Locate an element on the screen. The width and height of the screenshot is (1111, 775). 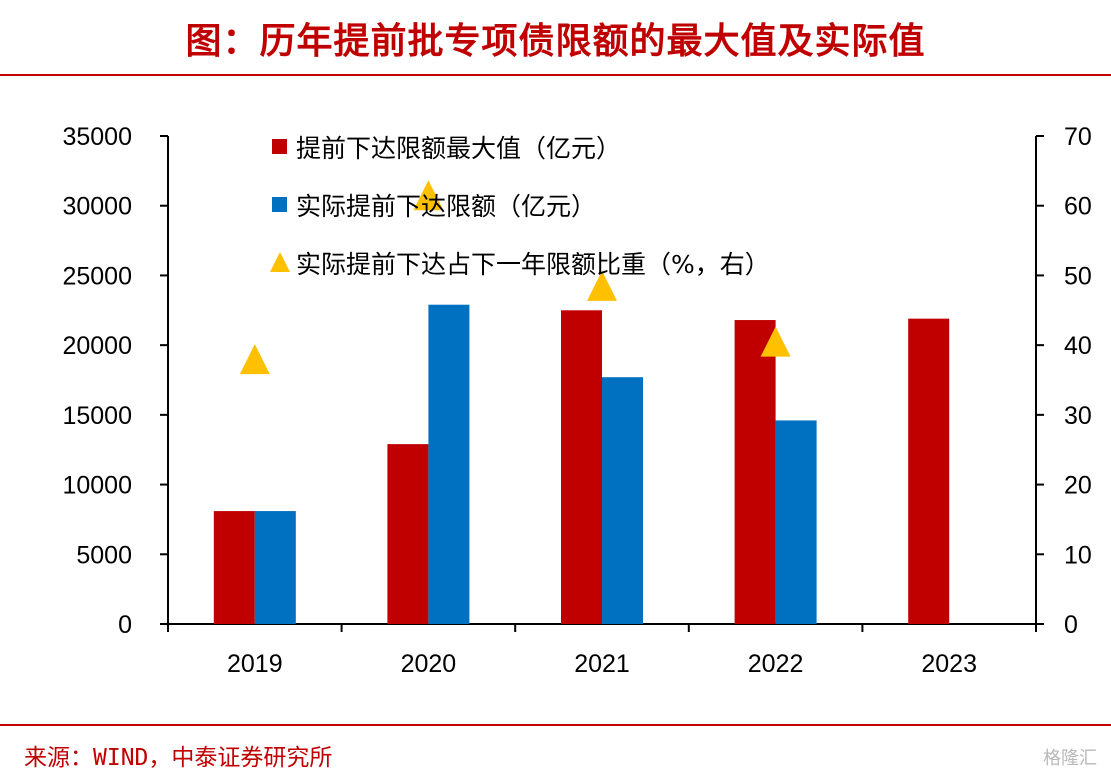
y-tick-label-left: 30000 is located at coordinates (97, 207).